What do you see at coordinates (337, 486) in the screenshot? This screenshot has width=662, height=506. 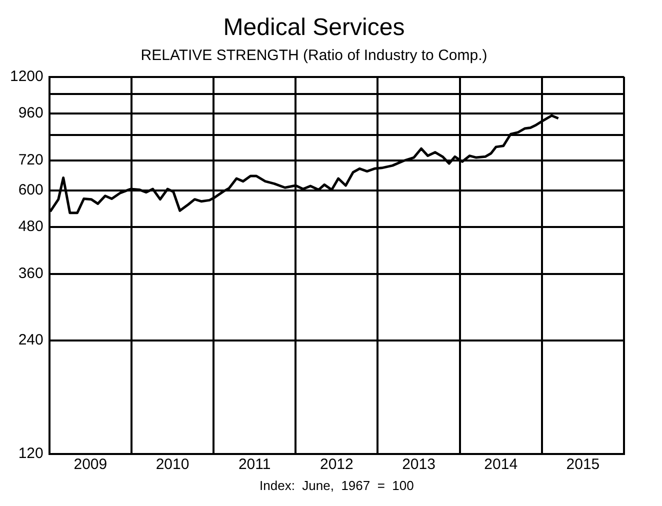 I see `text: Index: June, 1967 = 100` at bounding box center [337, 486].